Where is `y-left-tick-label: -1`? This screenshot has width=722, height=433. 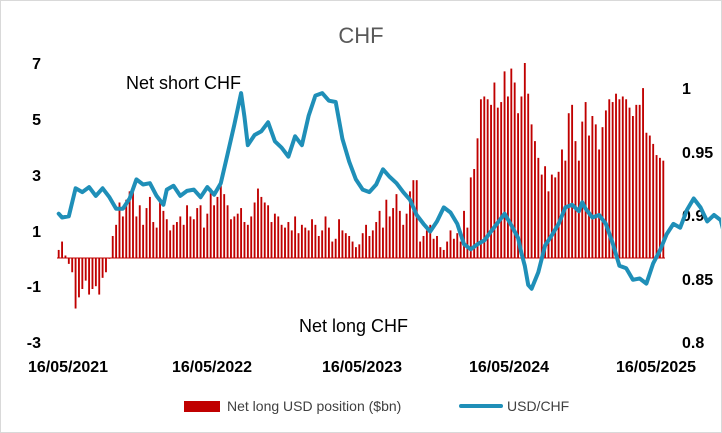
y-left-tick-label: -1 is located at coordinates (34, 287).